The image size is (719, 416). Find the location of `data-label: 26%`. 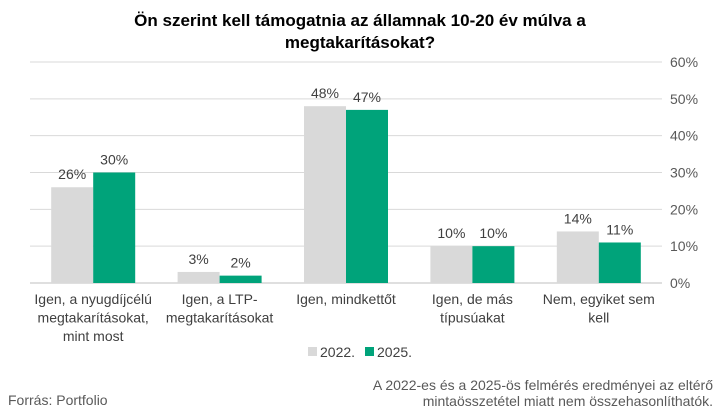

data-label: 26% is located at coordinates (72, 174).